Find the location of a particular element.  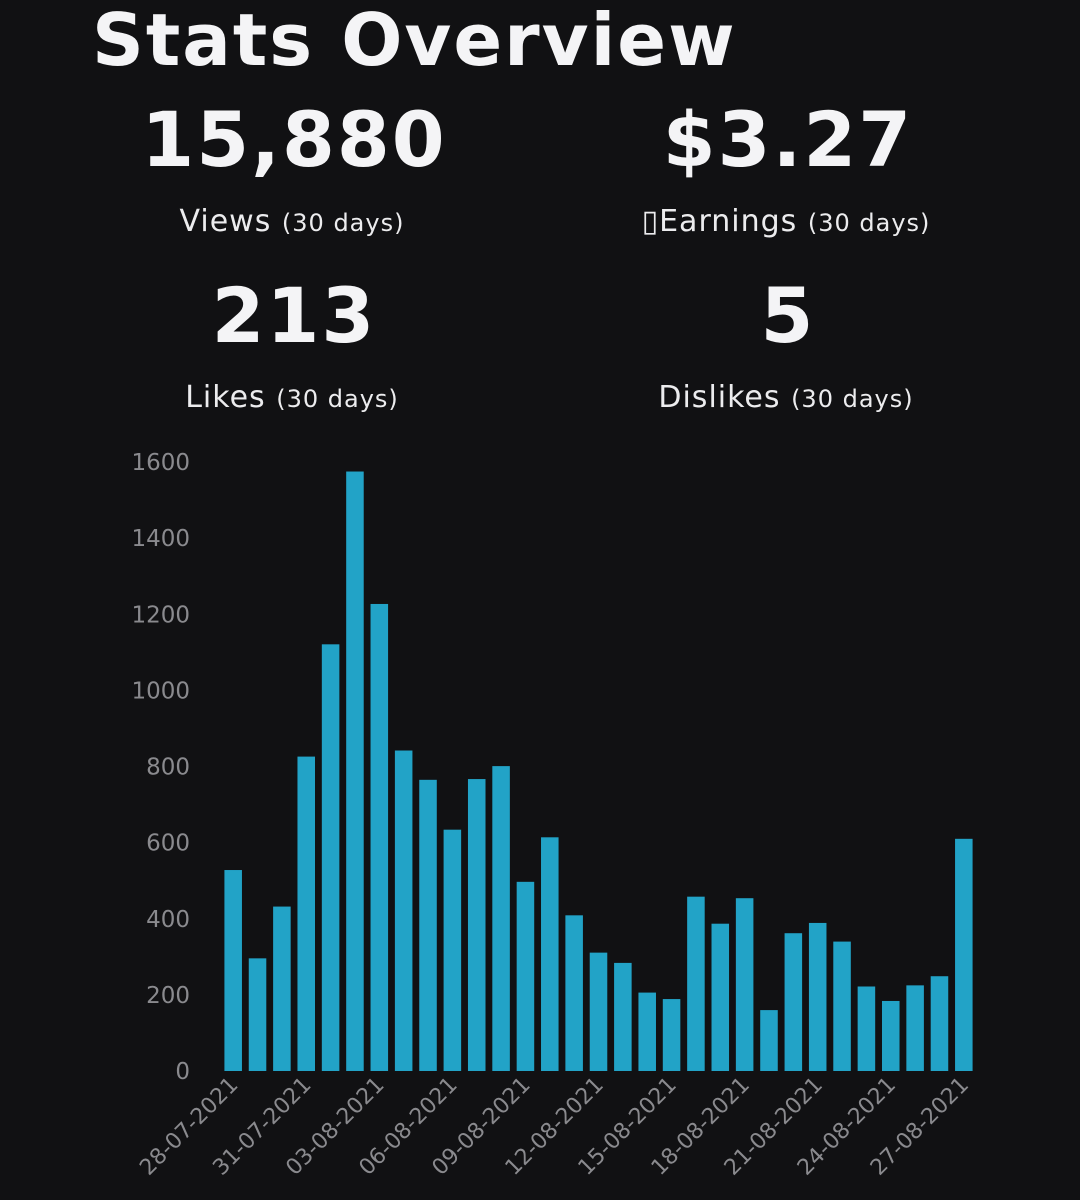

y-axis-ticks: 0 200 400 600 800 1000 1200 1400 1600 is located at coordinates (160, 767).